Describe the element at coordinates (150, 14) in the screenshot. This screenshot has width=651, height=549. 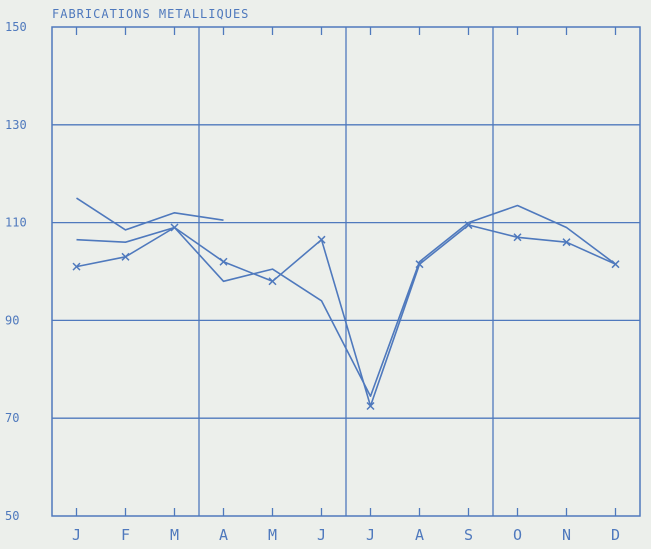
I see `chart-title: FABRICATIONS METALLIQUES` at that location.